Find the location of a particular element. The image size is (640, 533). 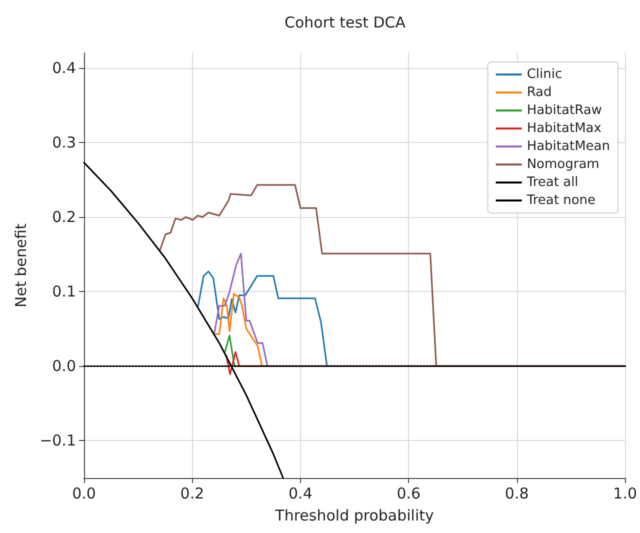

legend-label: HabitatRaw is located at coordinates (564, 110).